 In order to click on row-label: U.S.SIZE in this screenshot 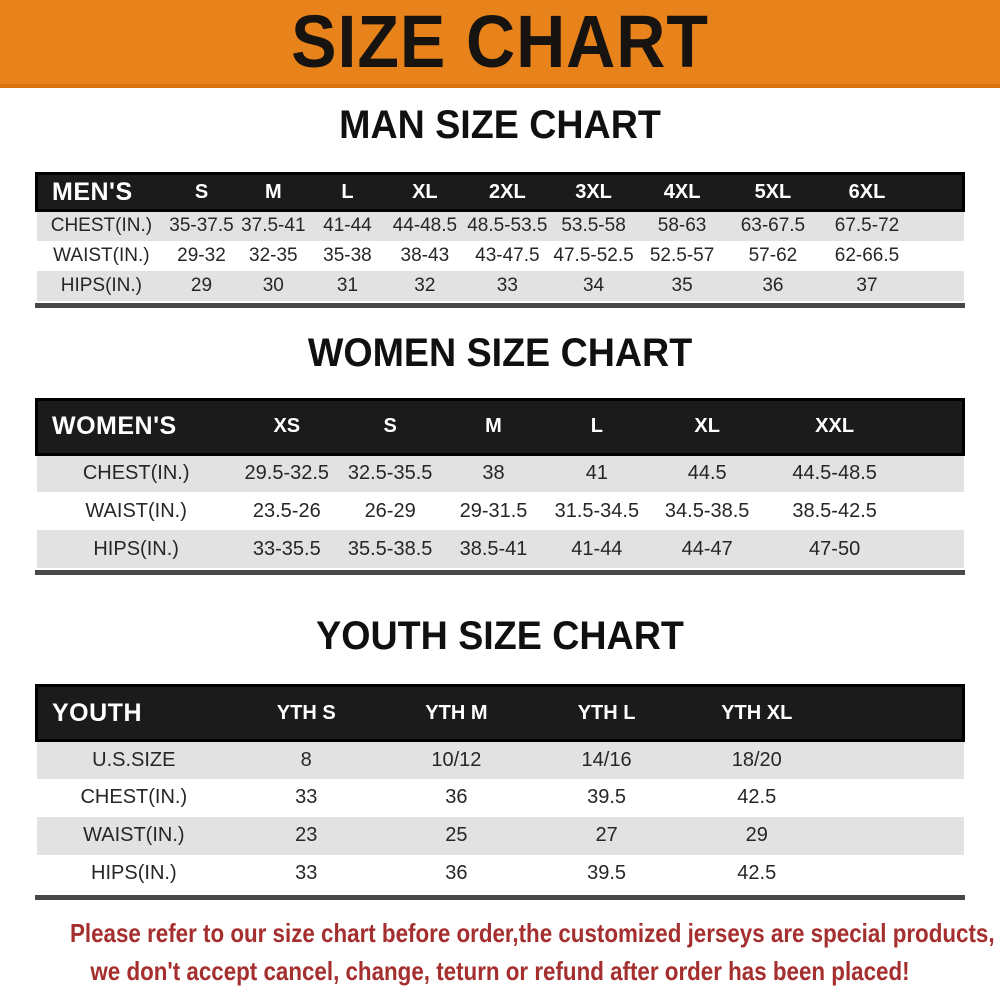, I will do `click(134, 759)`.